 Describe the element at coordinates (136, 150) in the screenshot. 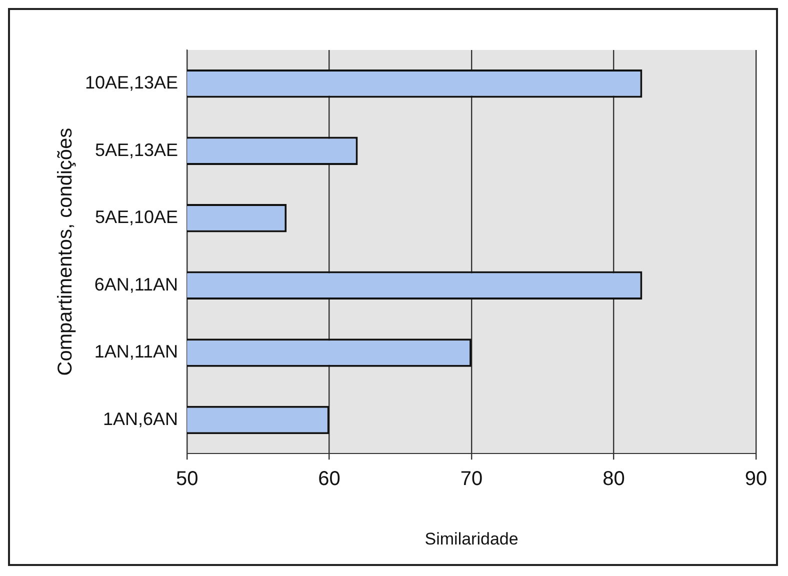

I see `y-tick-label: 5AE,13AE` at that location.